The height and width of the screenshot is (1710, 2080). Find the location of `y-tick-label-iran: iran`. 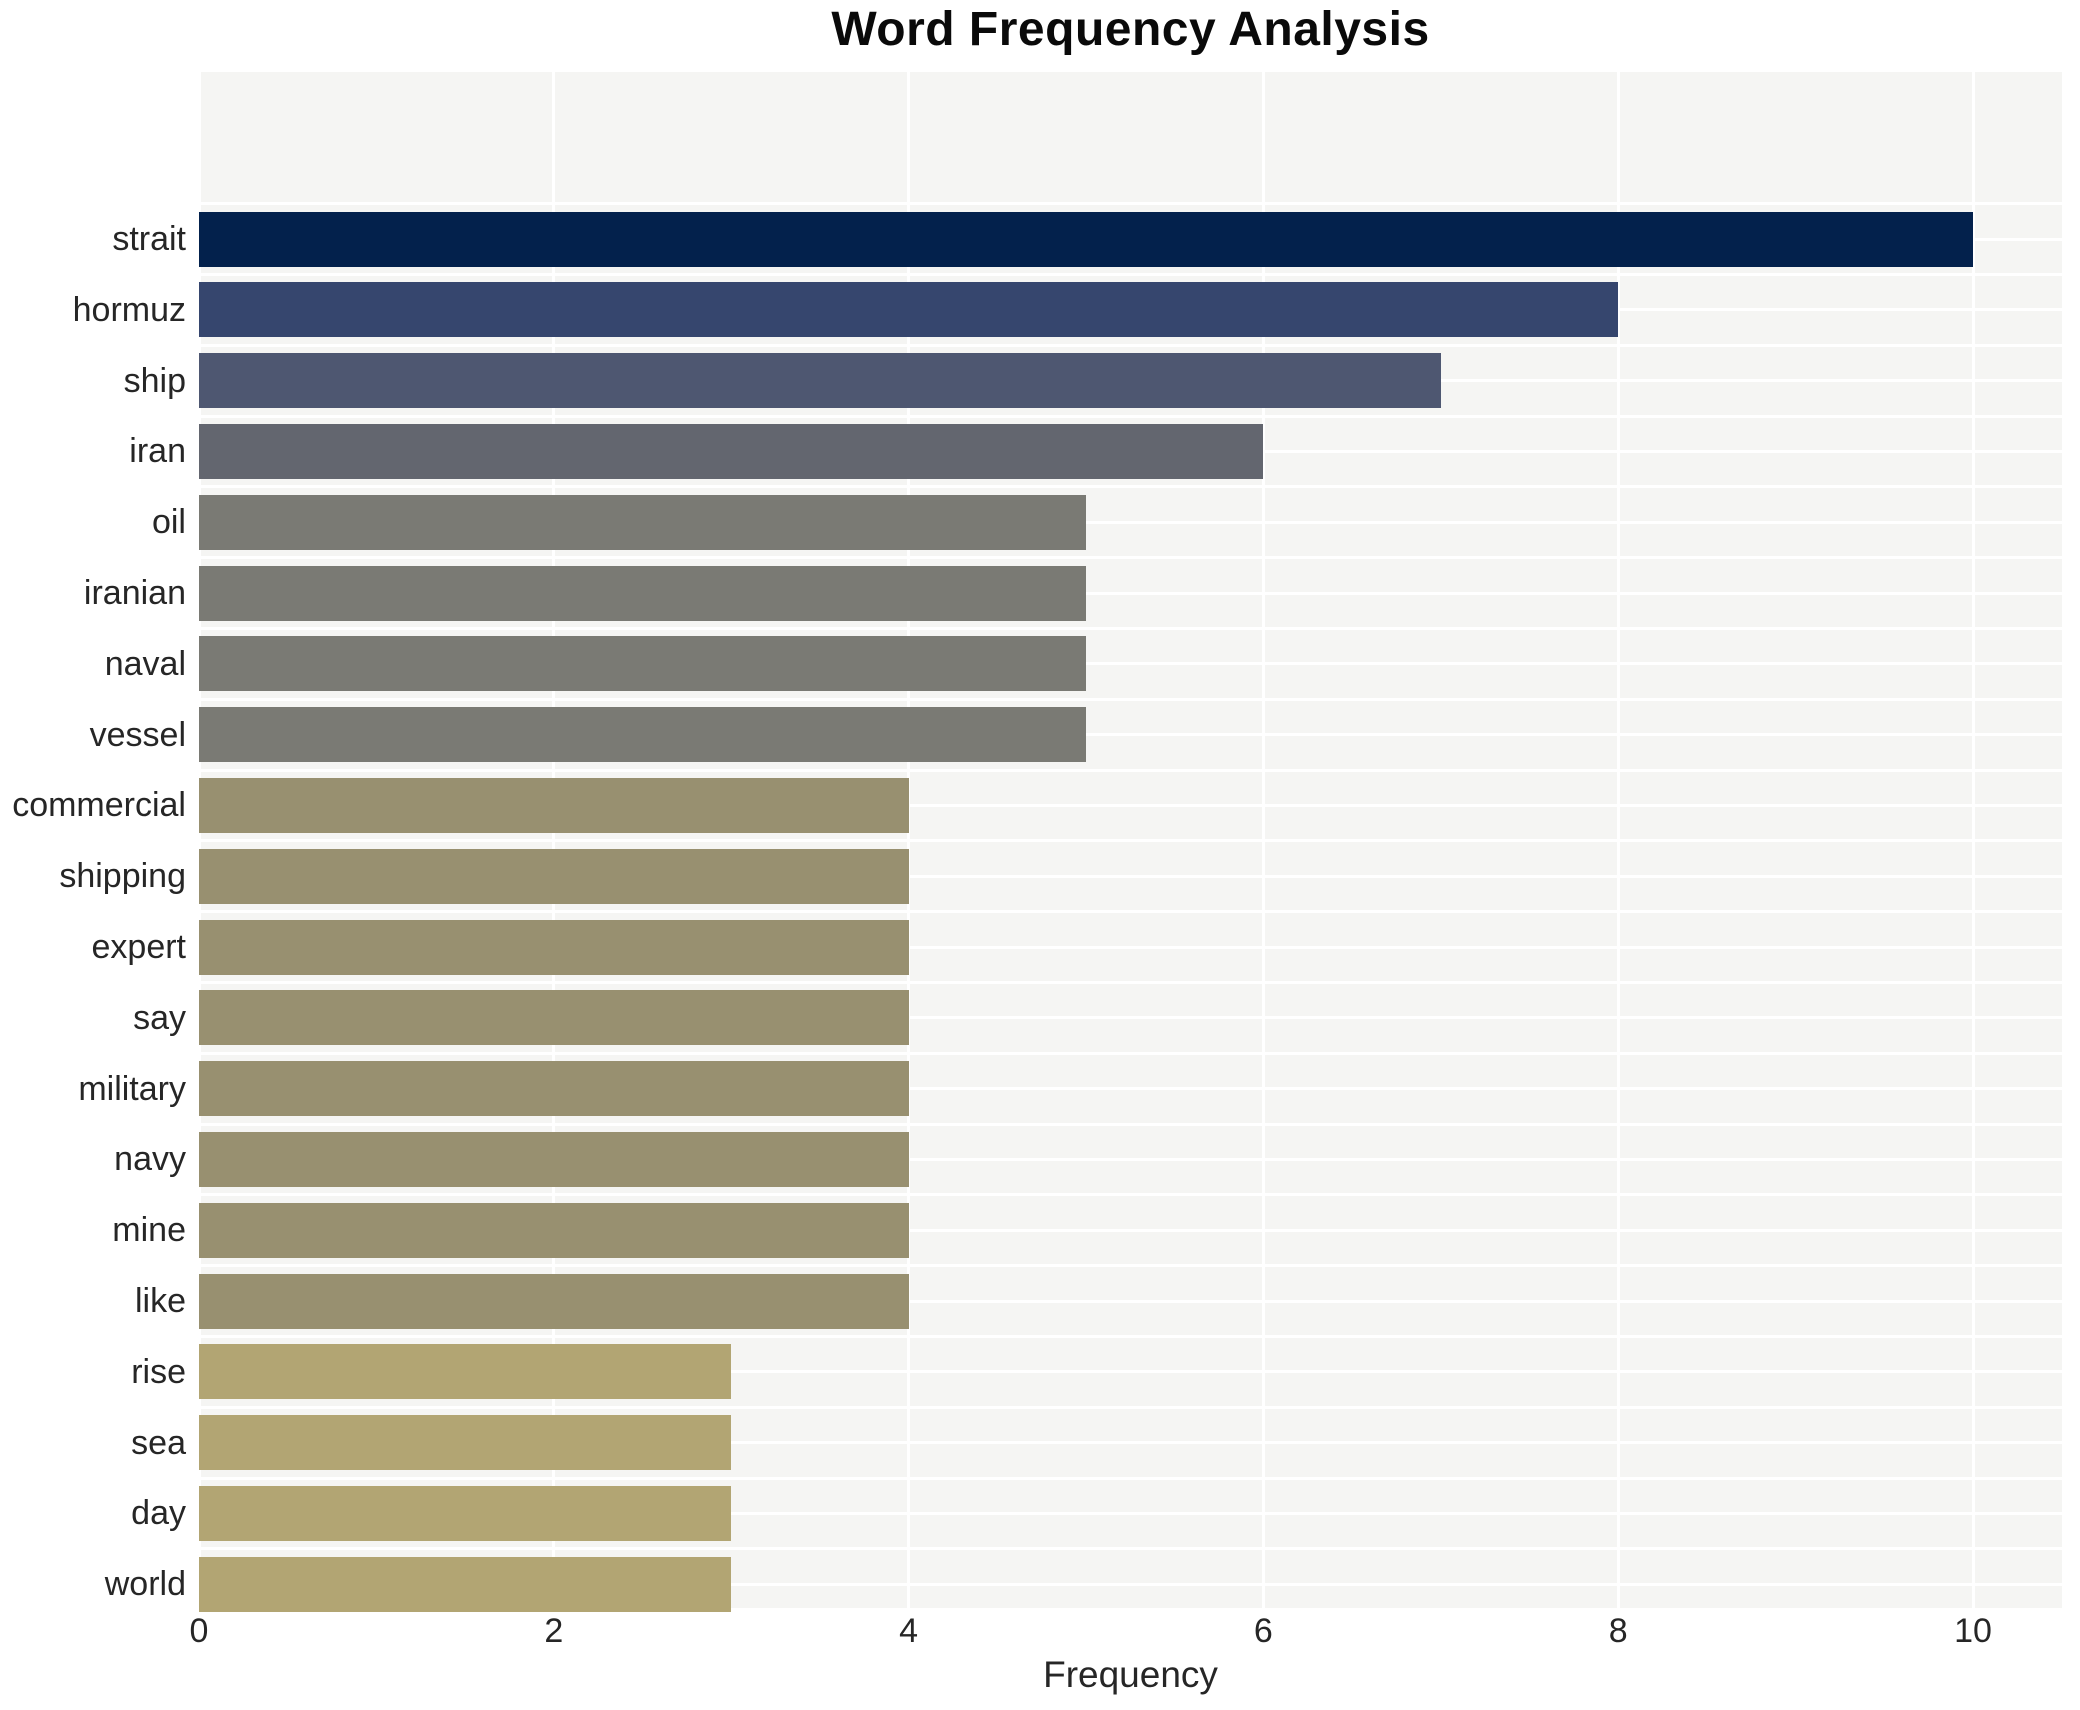

y-tick-label-iran: iran is located at coordinates (157, 451).